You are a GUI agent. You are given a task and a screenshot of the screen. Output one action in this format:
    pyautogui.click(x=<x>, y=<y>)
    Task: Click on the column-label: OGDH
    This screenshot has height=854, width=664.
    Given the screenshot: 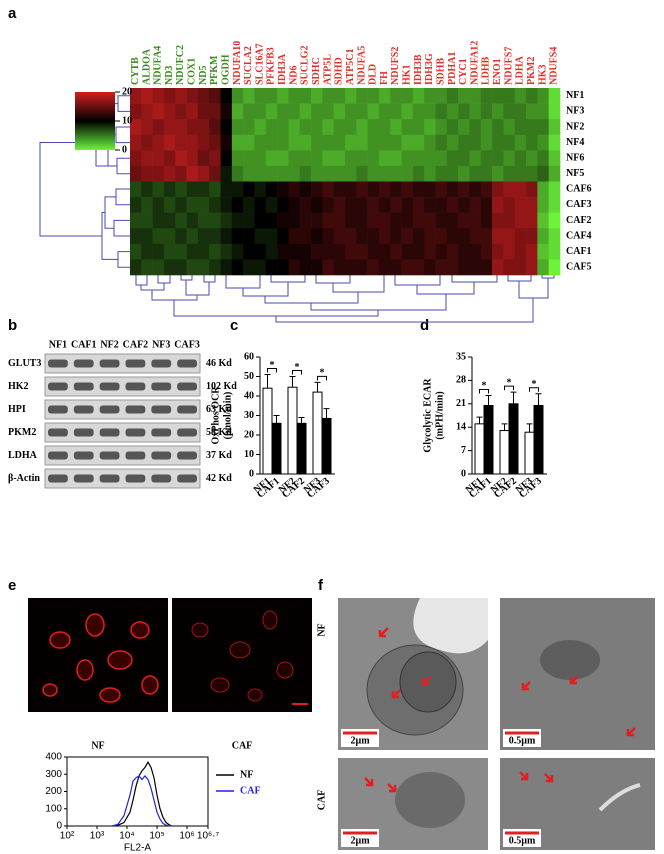 What is the action you would take?
    pyautogui.click(x=225, y=69)
    